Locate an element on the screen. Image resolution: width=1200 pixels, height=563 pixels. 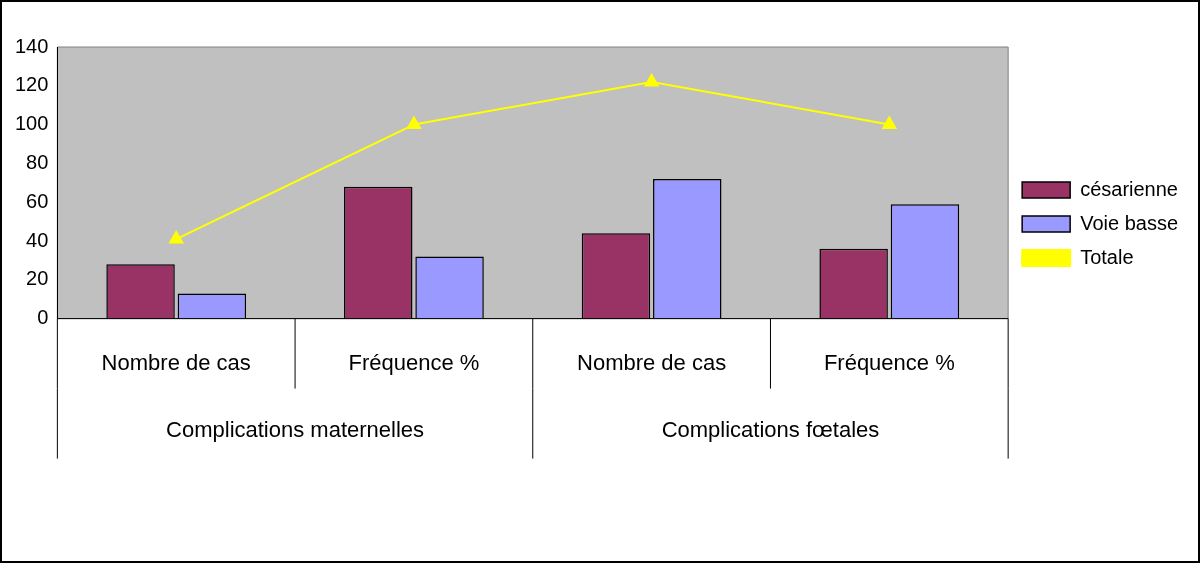
y-tick-label: 120 is located at coordinates (31, 84).